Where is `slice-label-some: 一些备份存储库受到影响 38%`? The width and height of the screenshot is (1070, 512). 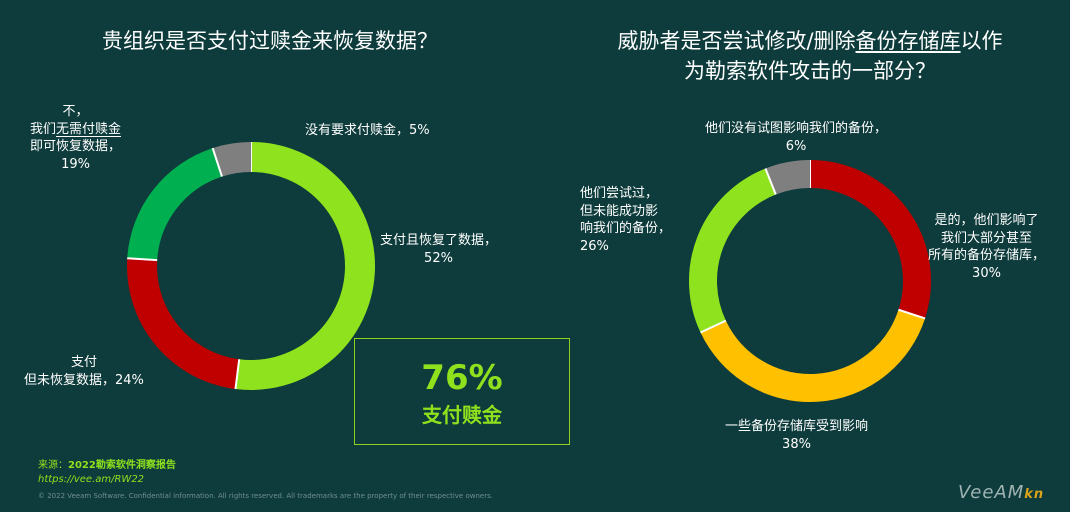 slice-label-some: 一些备份存储库受到影响 38% is located at coordinates (796, 435).